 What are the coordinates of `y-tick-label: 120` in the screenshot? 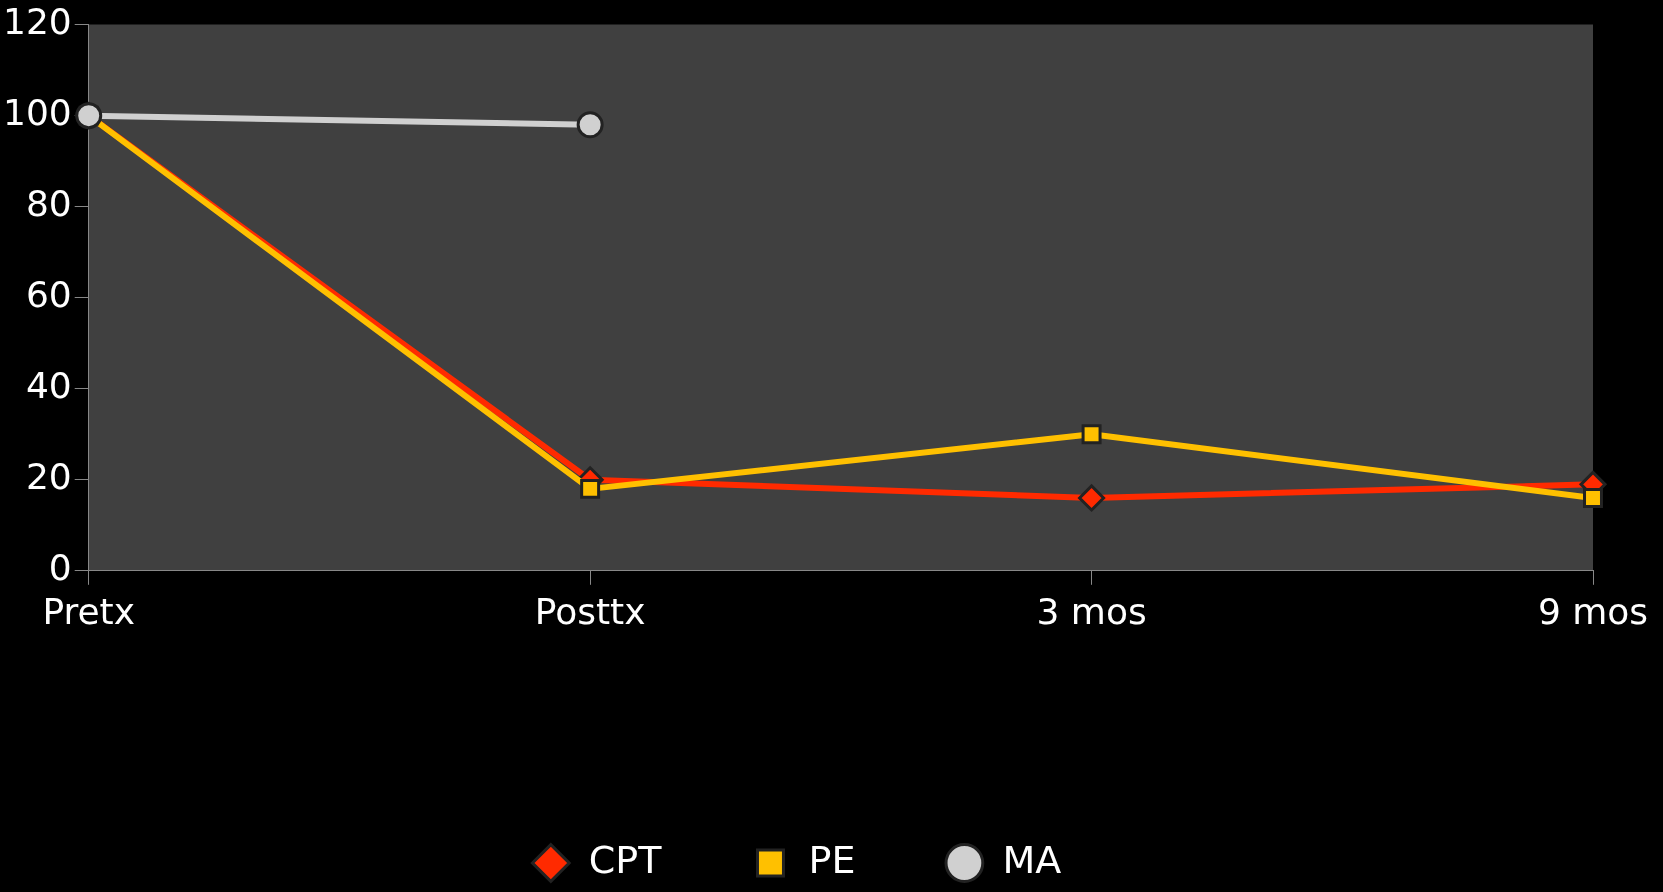 It's located at (37, 21).